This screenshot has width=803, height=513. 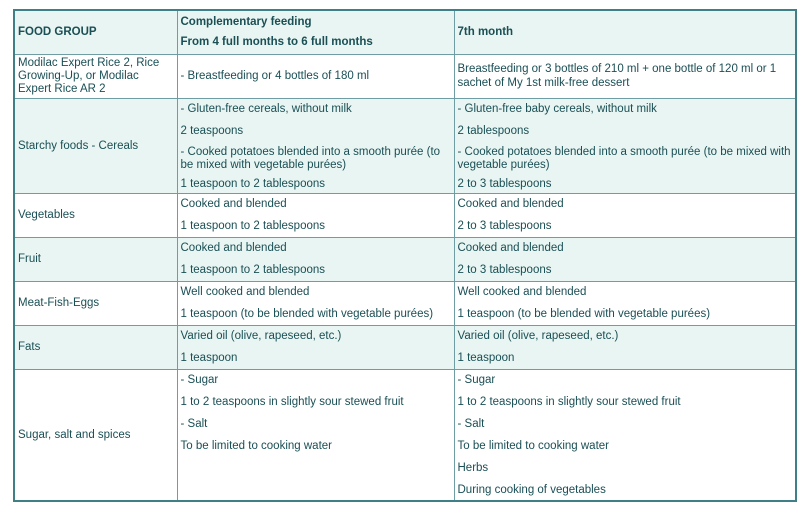 What do you see at coordinates (95, 215) in the screenshot?
I see `row-group: Vegetables` at bounding box center [95, 215].